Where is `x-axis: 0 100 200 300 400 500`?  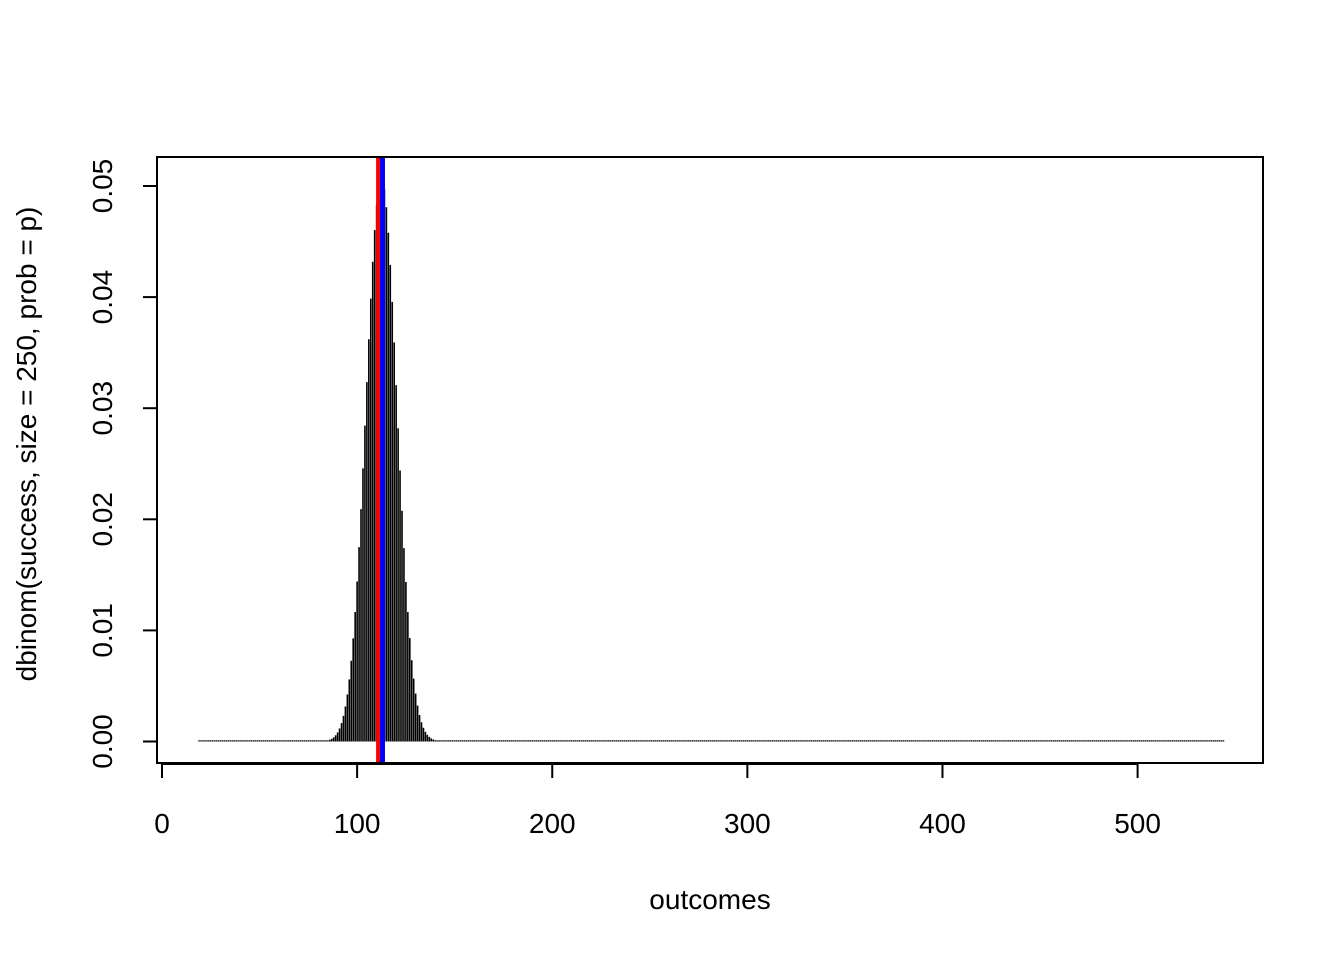
x-axis: 0 100 200 300 400 500 is located at coordinates (657, 801).